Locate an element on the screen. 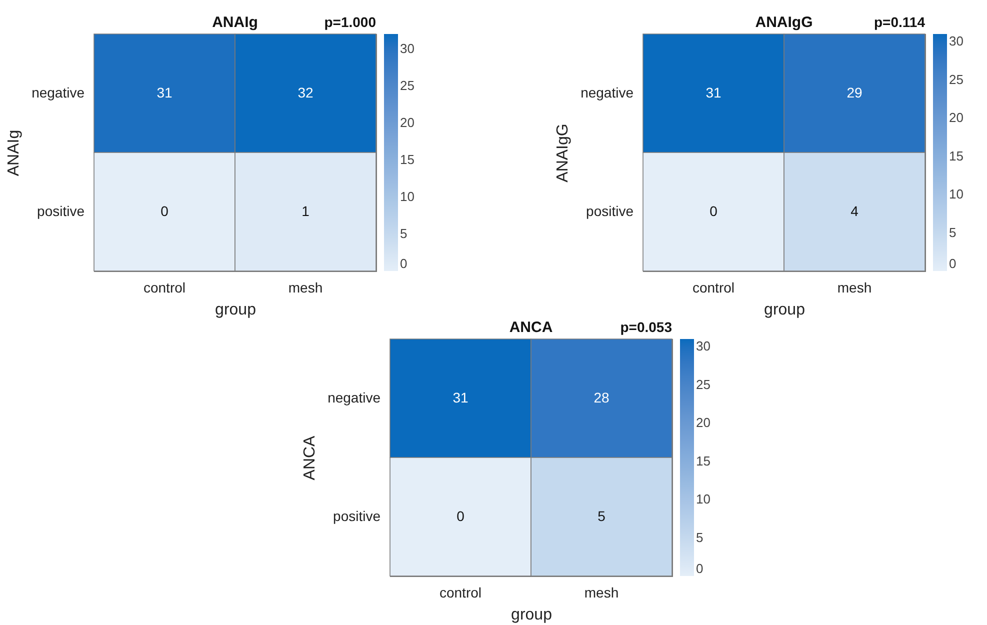 Image resolution: width=987 pixels, height=625 pixels. data-label: 32 is located at coordinates (306, 92).